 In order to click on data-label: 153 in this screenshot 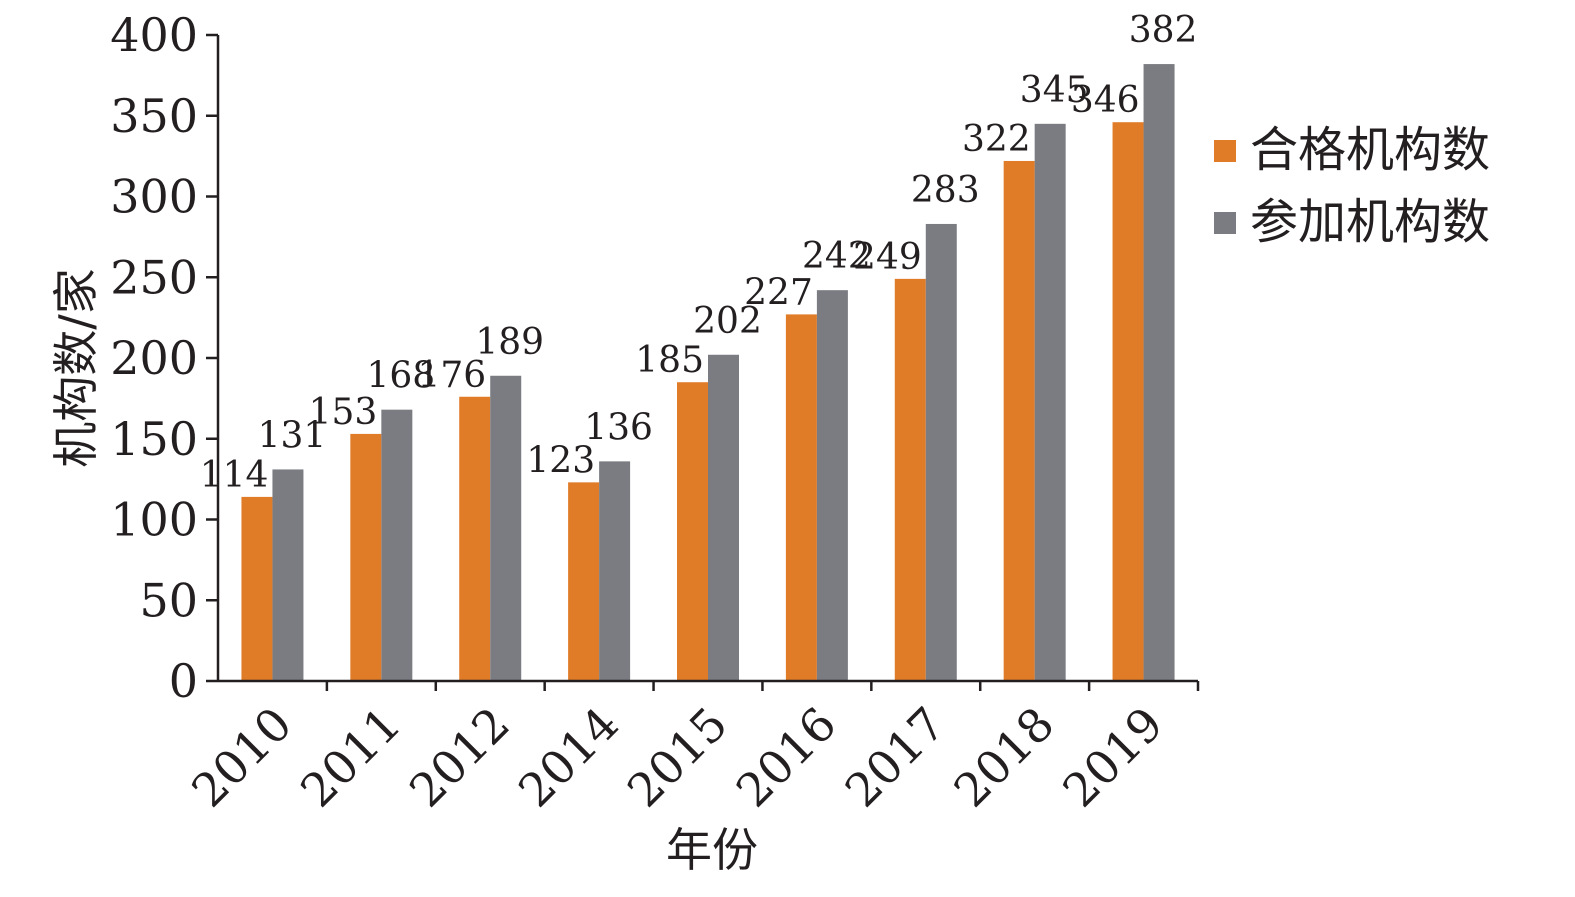, I will do `click(343, 412)`.